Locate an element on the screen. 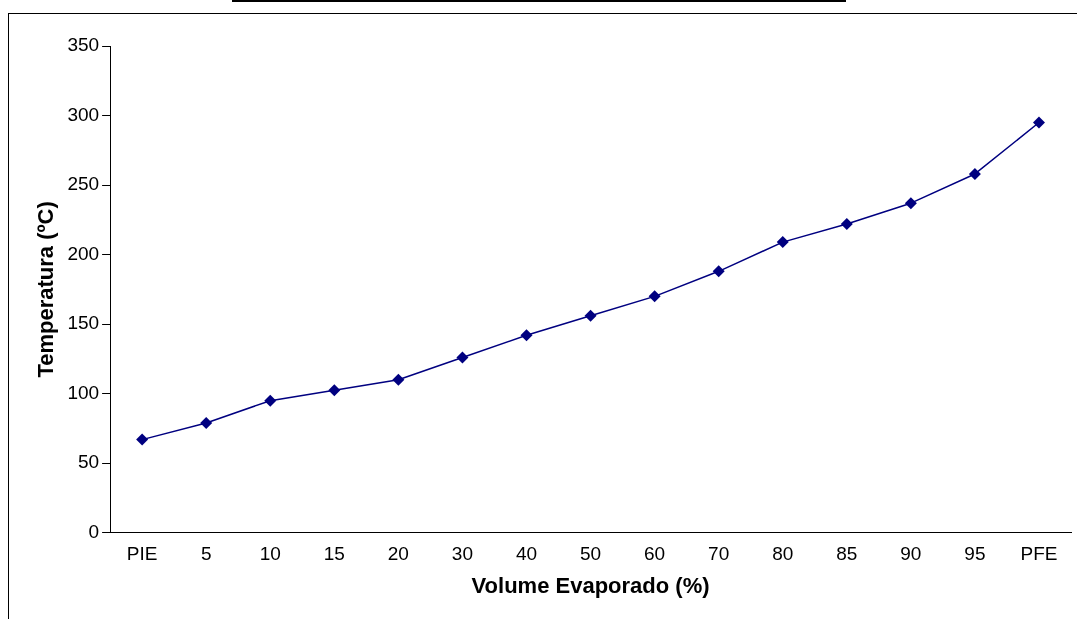 This screenshot has width=1077, height=619. y-tick-label: 200 is located at coordinates (83, 253).